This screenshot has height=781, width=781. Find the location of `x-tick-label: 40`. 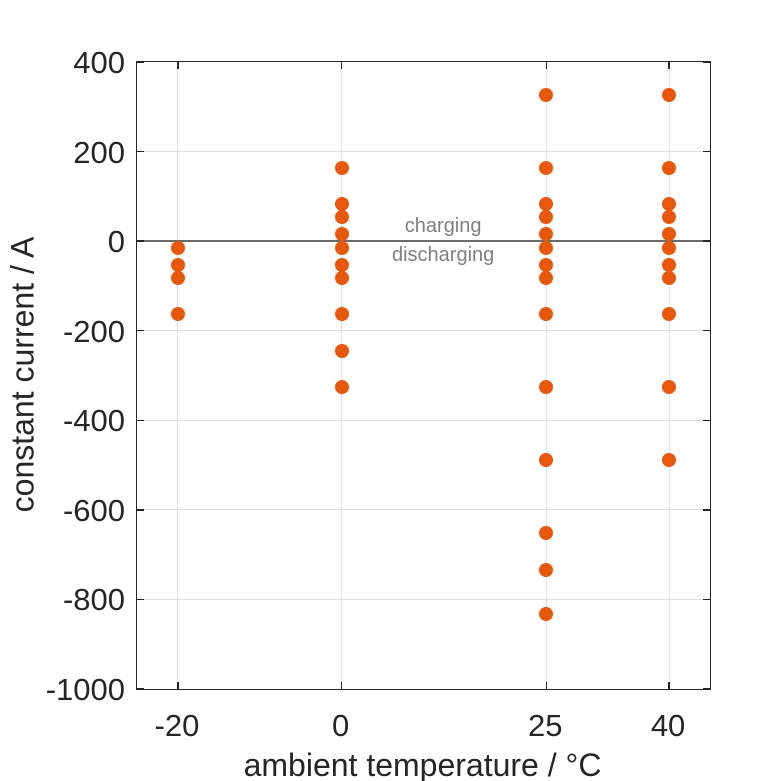

x-tick-label: 40 is located at coordinates (668, 725).